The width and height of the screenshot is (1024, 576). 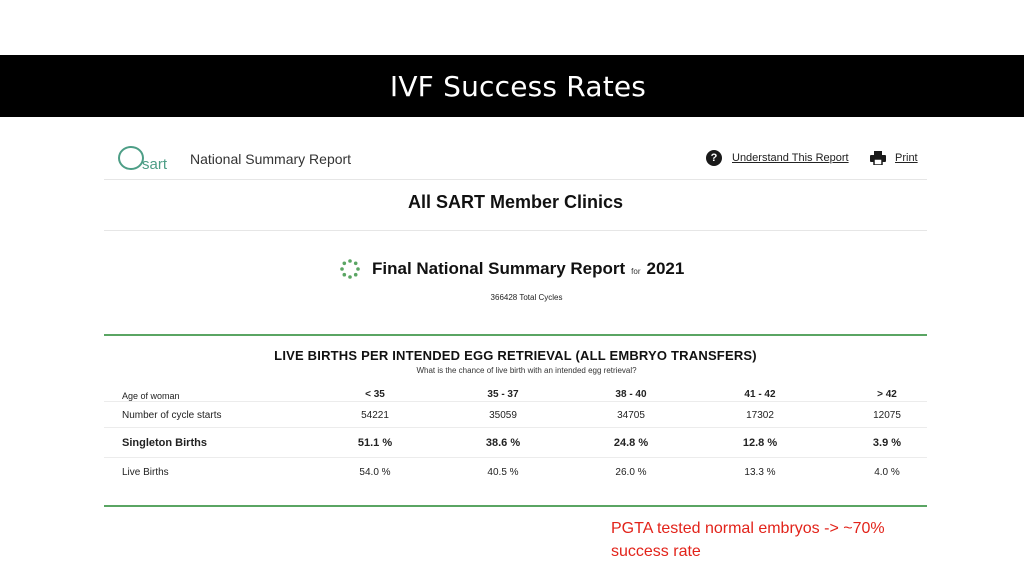 What do you see at coordinates (151, 396) in the screenshot?
I see `age-header-label: Age of woman` at bounding box center [151, 396].